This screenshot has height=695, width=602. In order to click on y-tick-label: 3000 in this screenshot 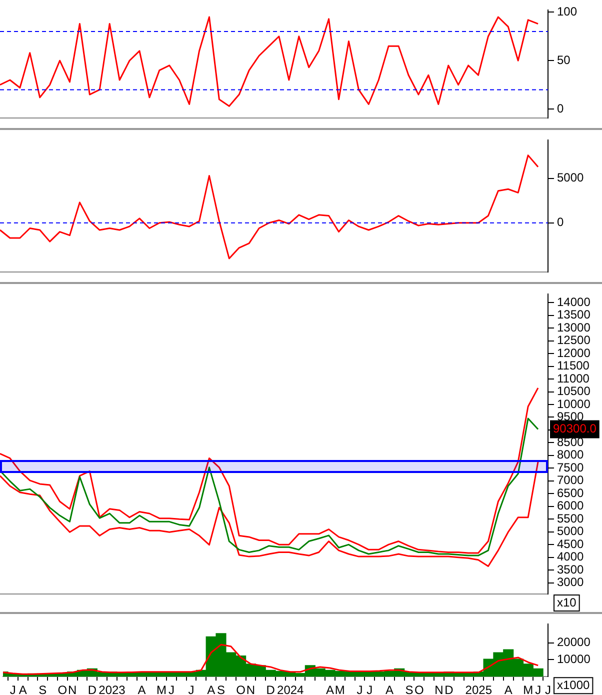, I will do `click(570, 582)`.